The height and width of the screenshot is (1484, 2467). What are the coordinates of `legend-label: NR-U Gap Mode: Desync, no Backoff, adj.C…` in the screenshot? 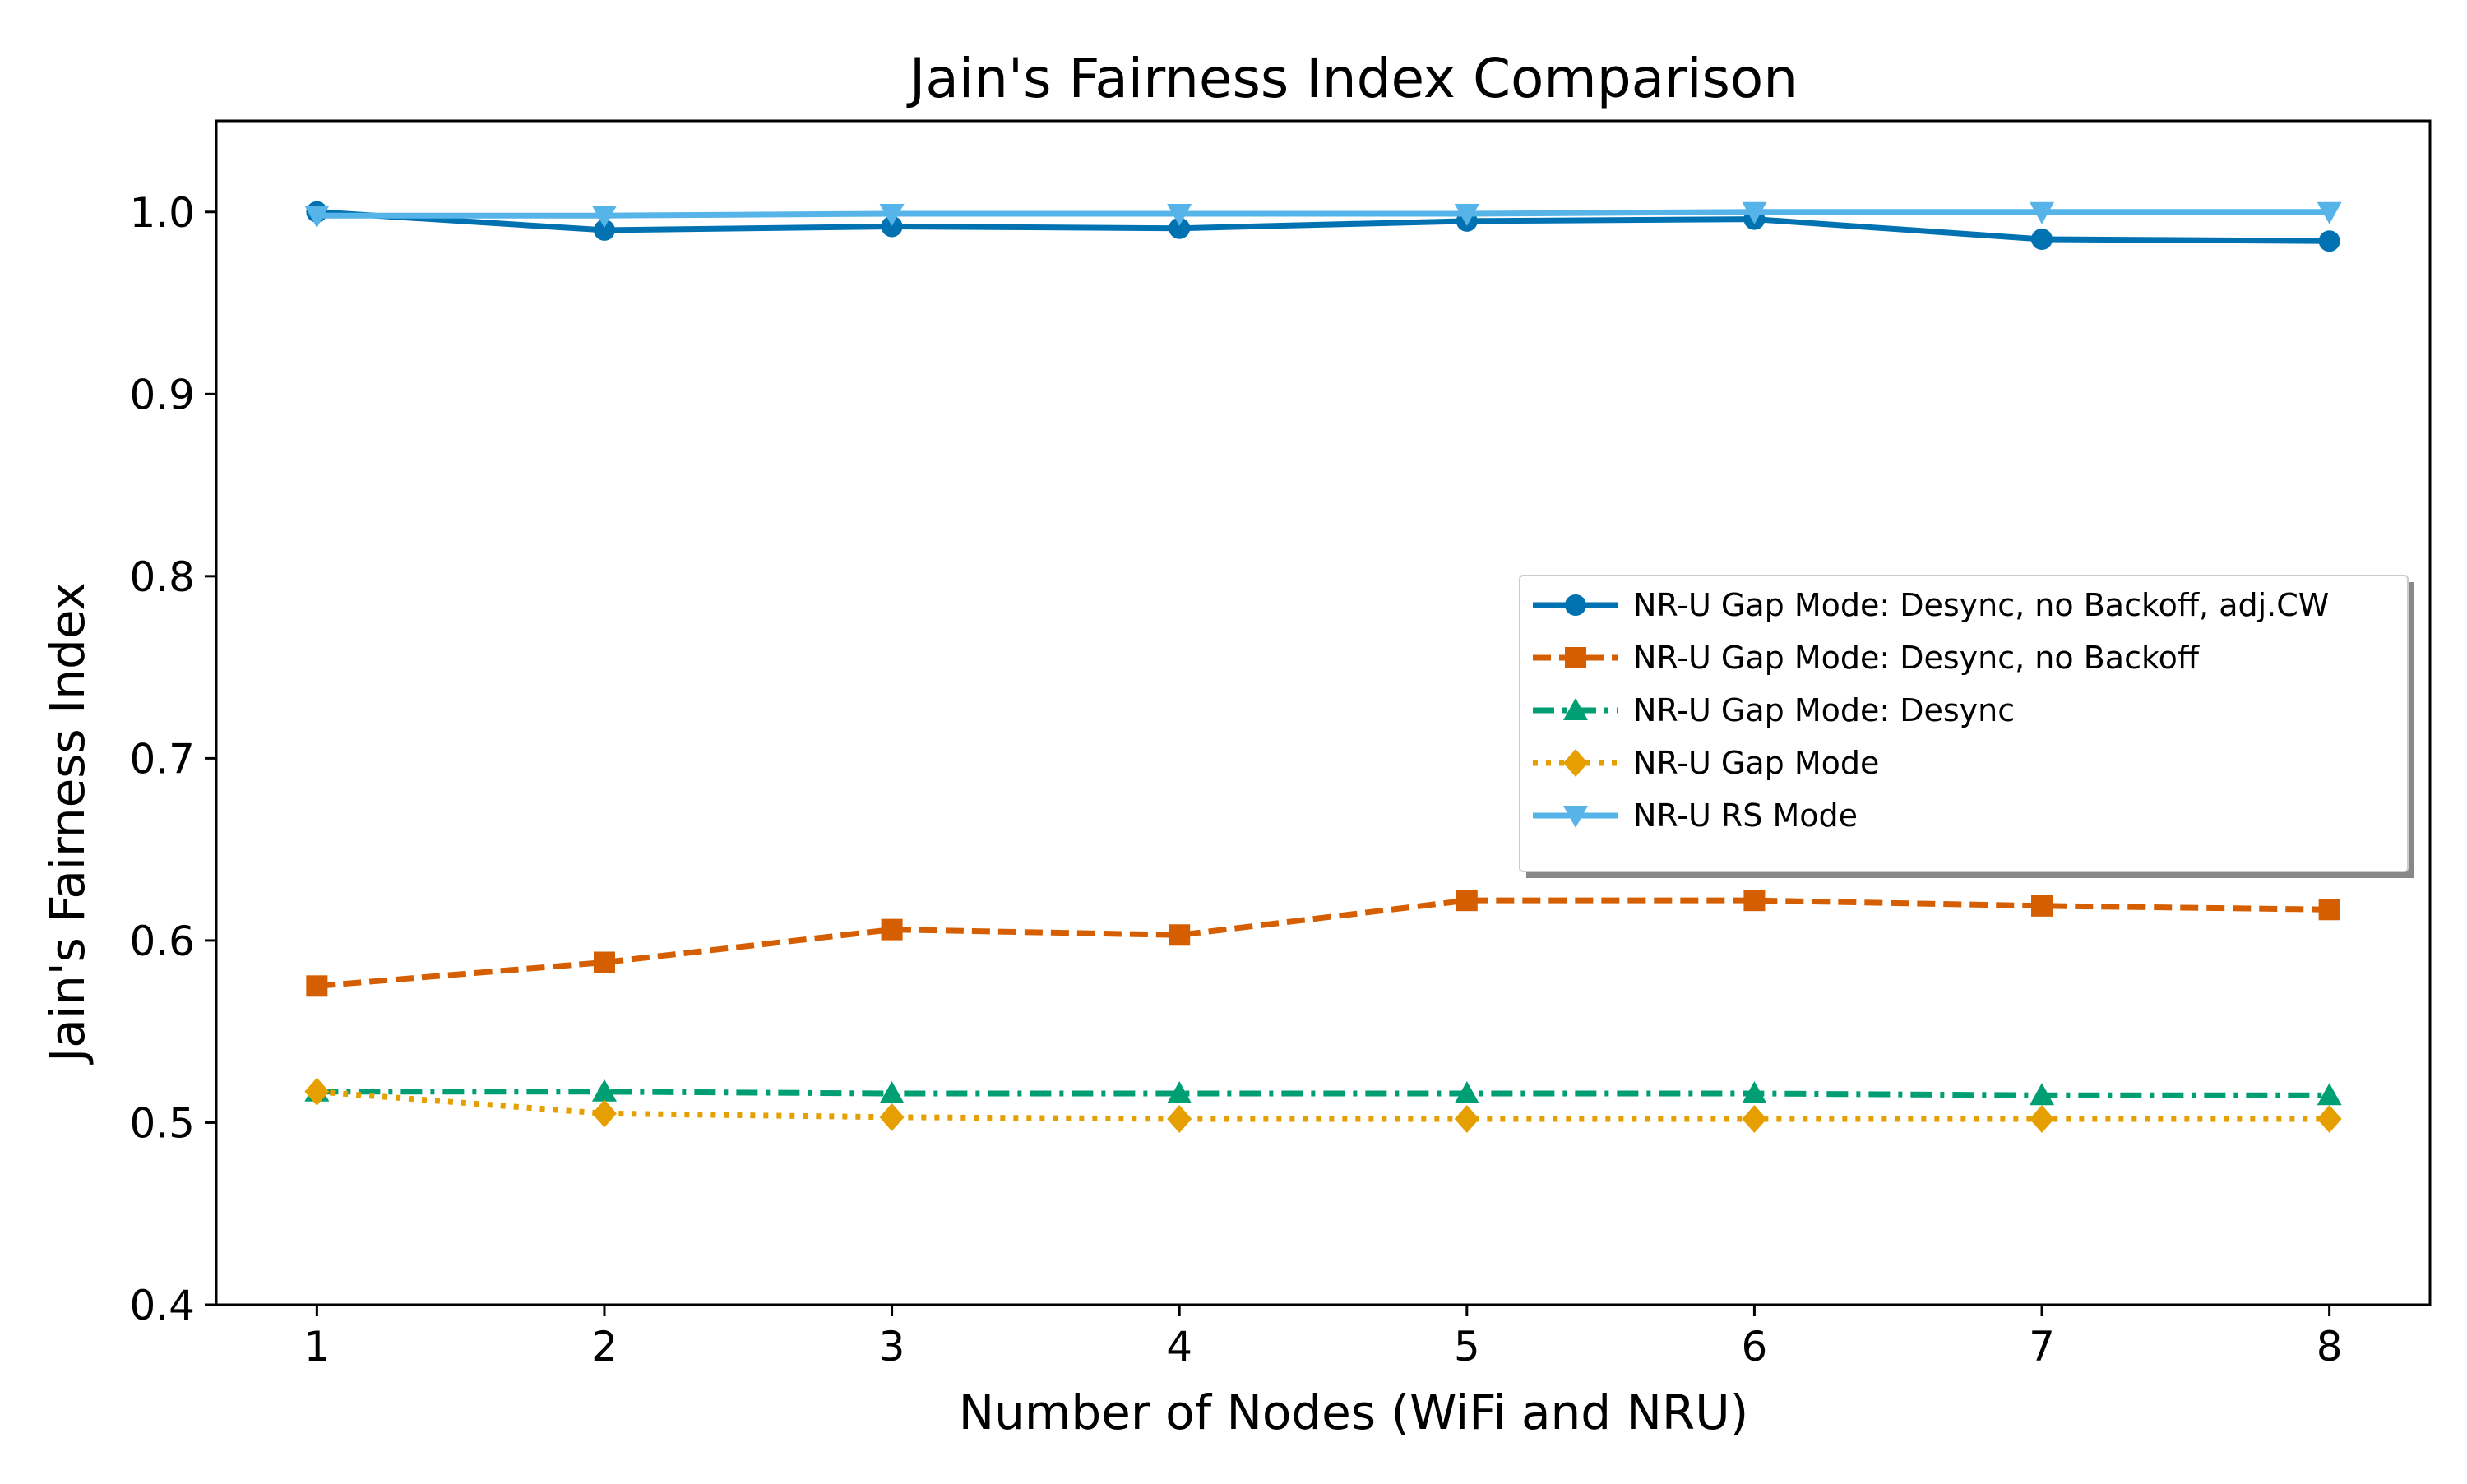 It's located at (1981, 605).